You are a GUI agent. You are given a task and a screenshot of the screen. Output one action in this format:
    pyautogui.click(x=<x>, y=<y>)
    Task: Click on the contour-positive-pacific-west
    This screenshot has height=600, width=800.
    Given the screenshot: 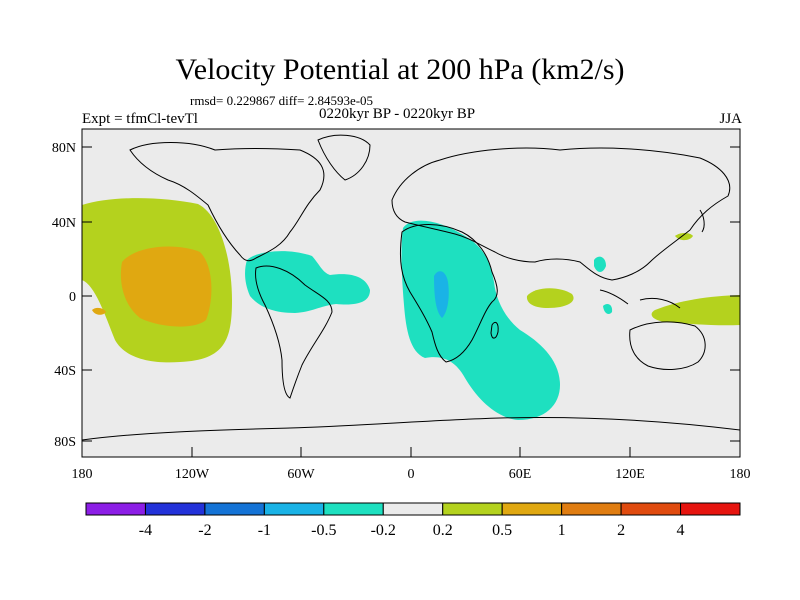 What is the action you would take?
    pyautogui.click(x=695, y=310)
    